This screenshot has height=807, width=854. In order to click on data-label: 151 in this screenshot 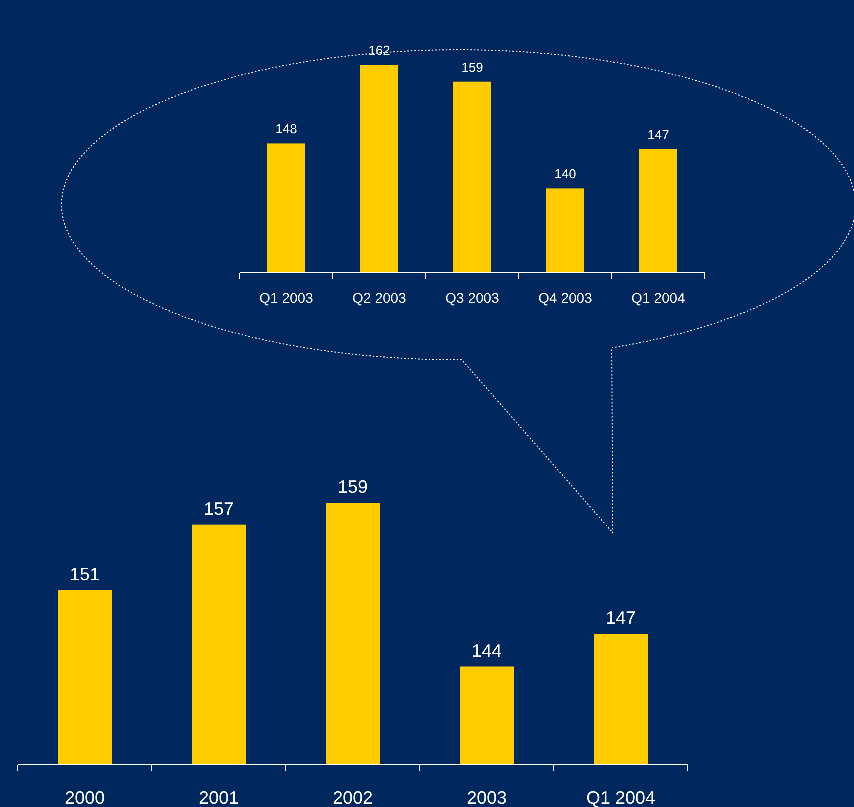, I will do `click(85, 574)`.